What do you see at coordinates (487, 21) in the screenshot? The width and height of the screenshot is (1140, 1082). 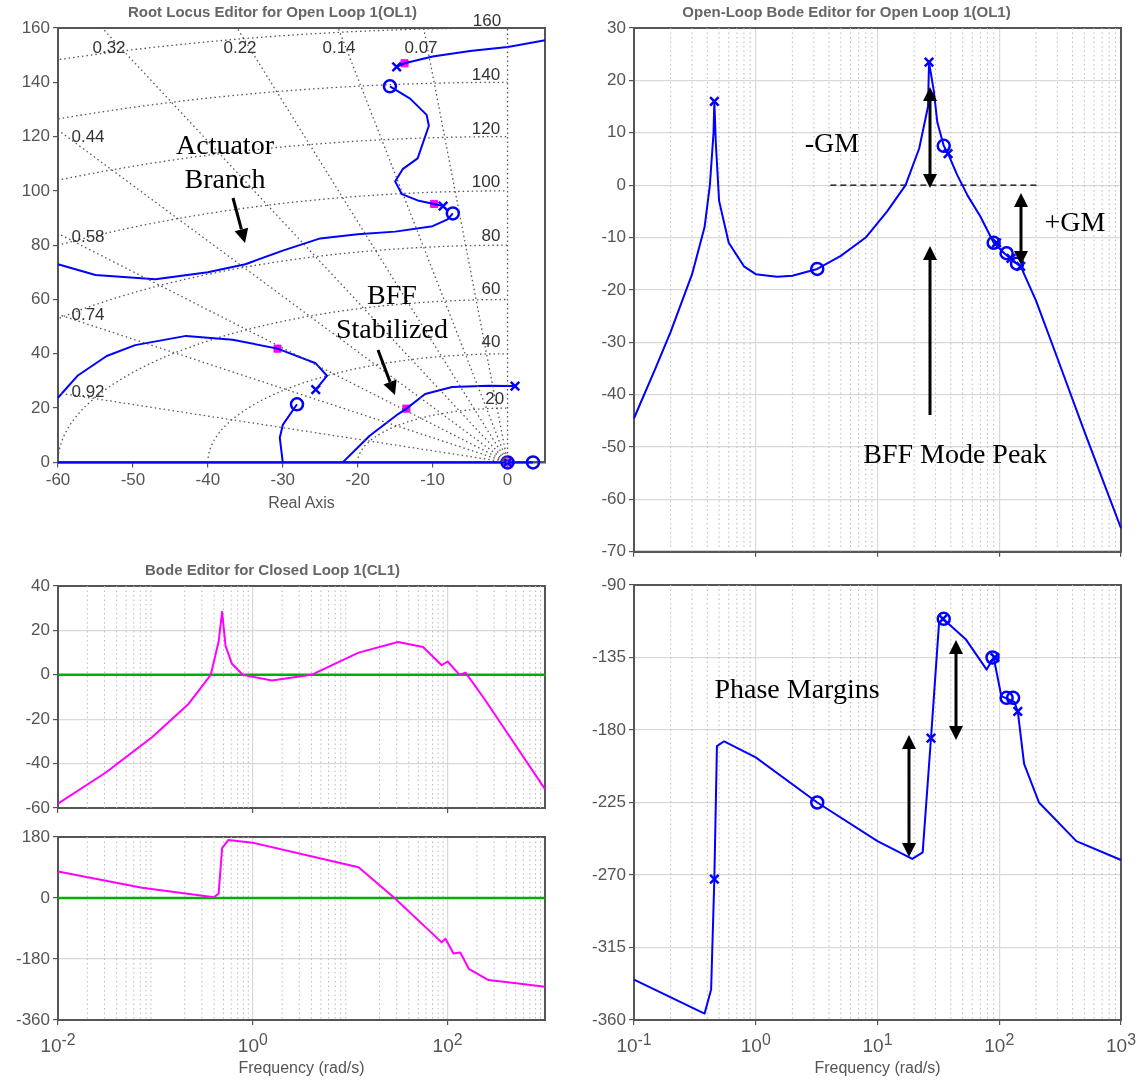 I see `annotation: 160` at bounding box center [487, 21].